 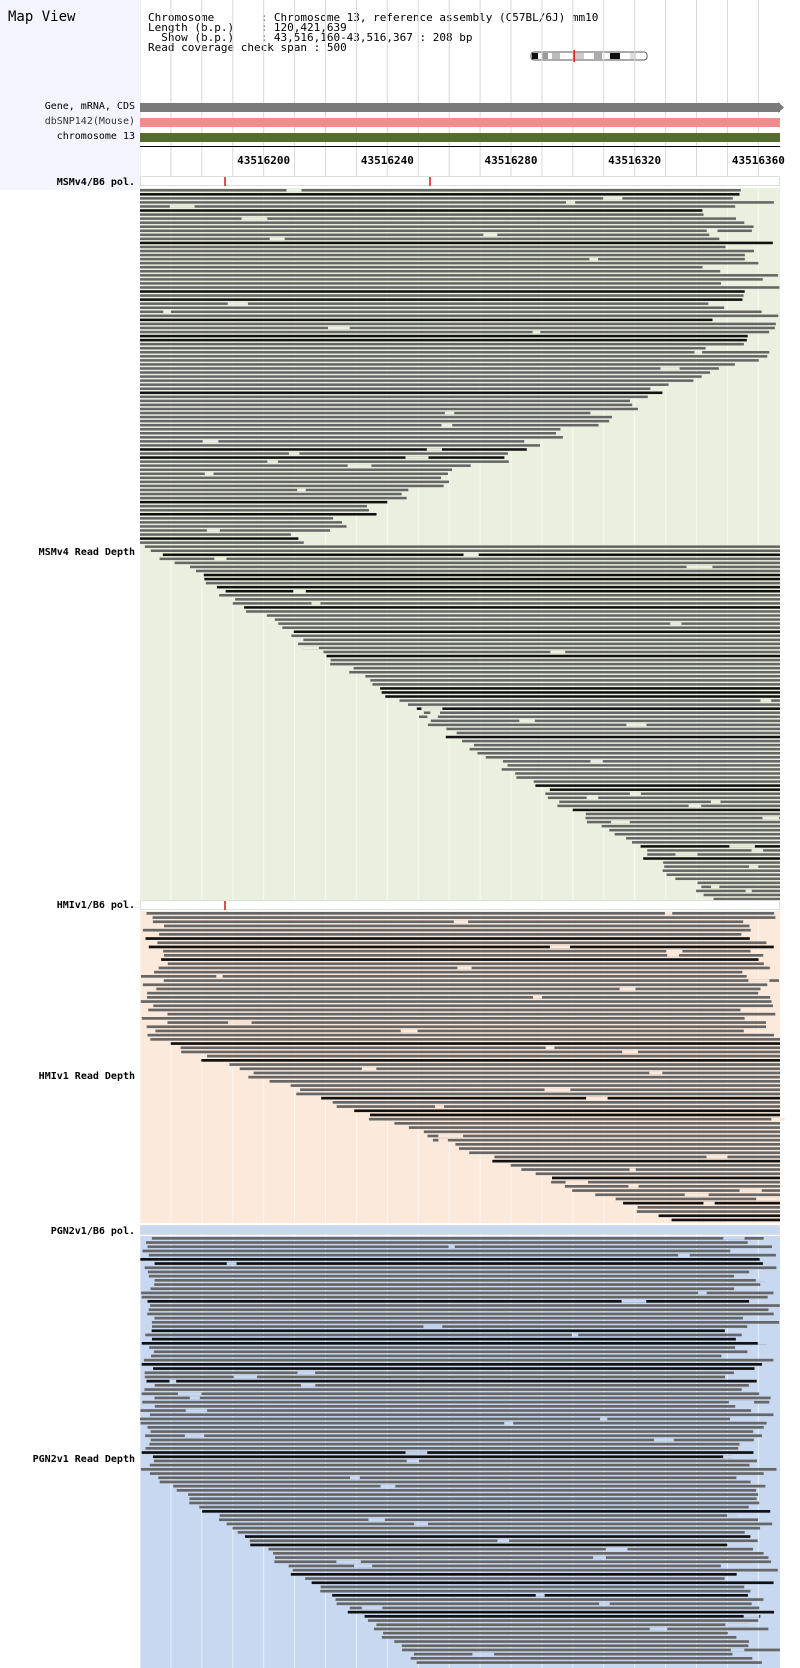 I want to click on gene-track-bar, so click(x=460, y=107).